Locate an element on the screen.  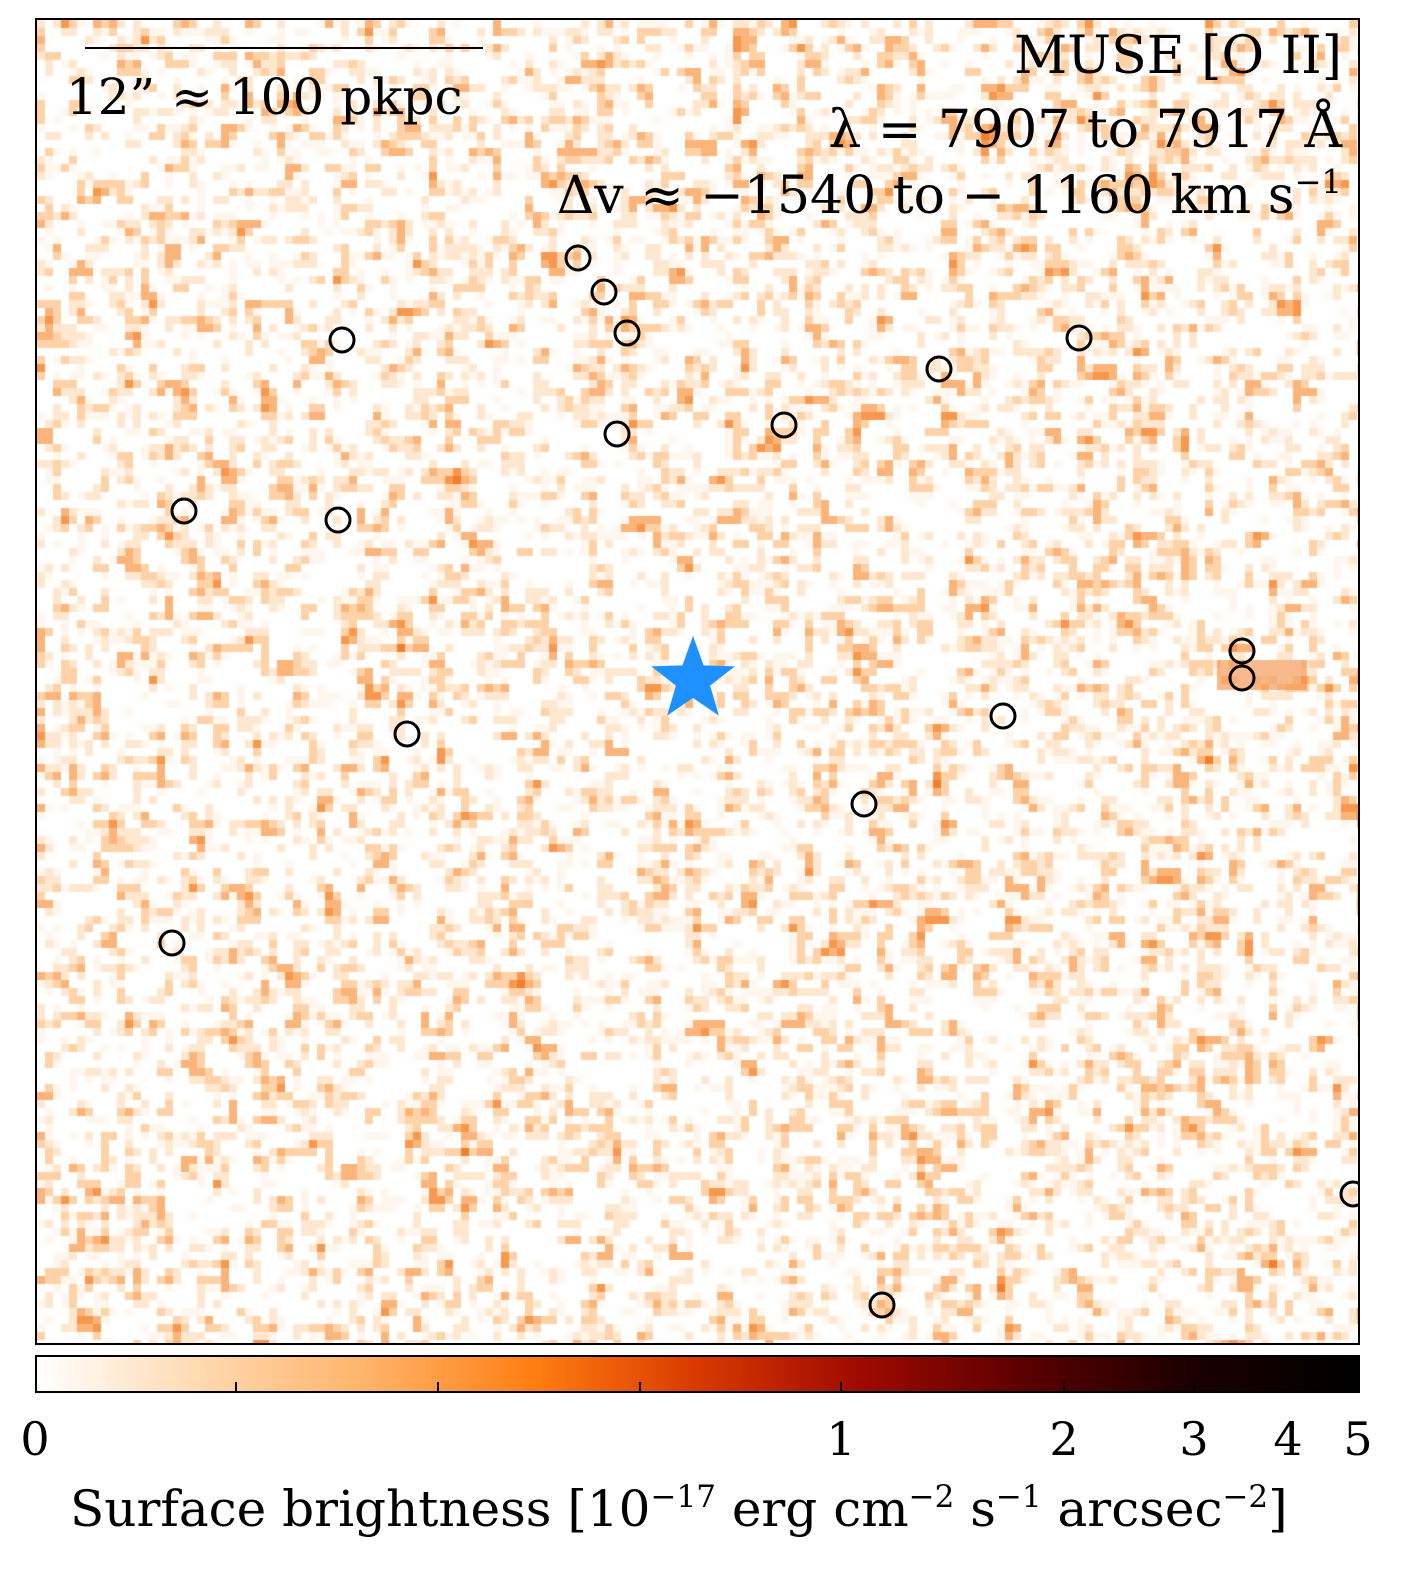
colorbar-tick-label: 4 is located at coordinates (1288, 1439).